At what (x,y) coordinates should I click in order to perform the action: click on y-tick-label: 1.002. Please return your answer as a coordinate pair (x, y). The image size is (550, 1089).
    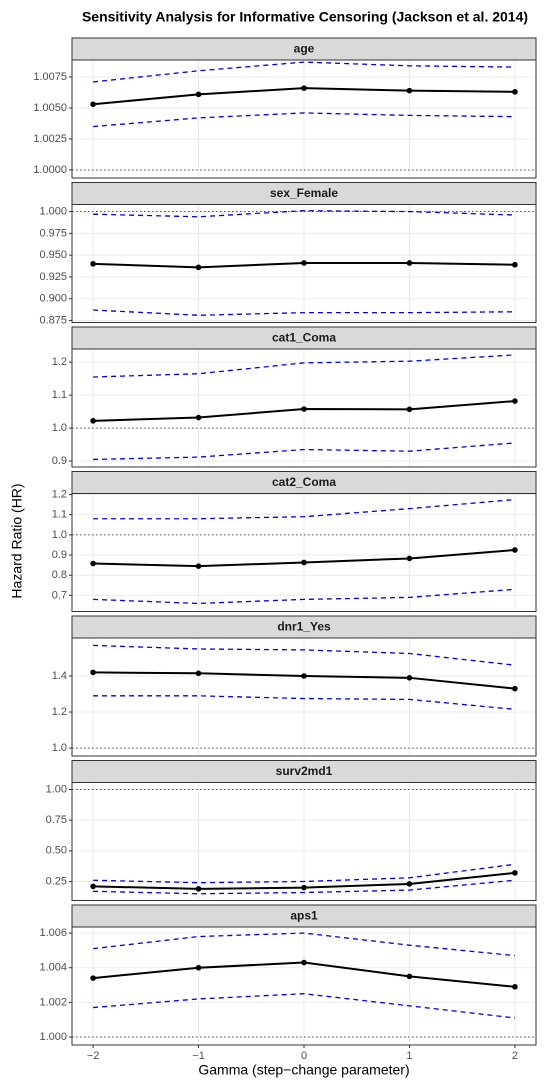
    Looking at the image, I should click on (53, 1002).